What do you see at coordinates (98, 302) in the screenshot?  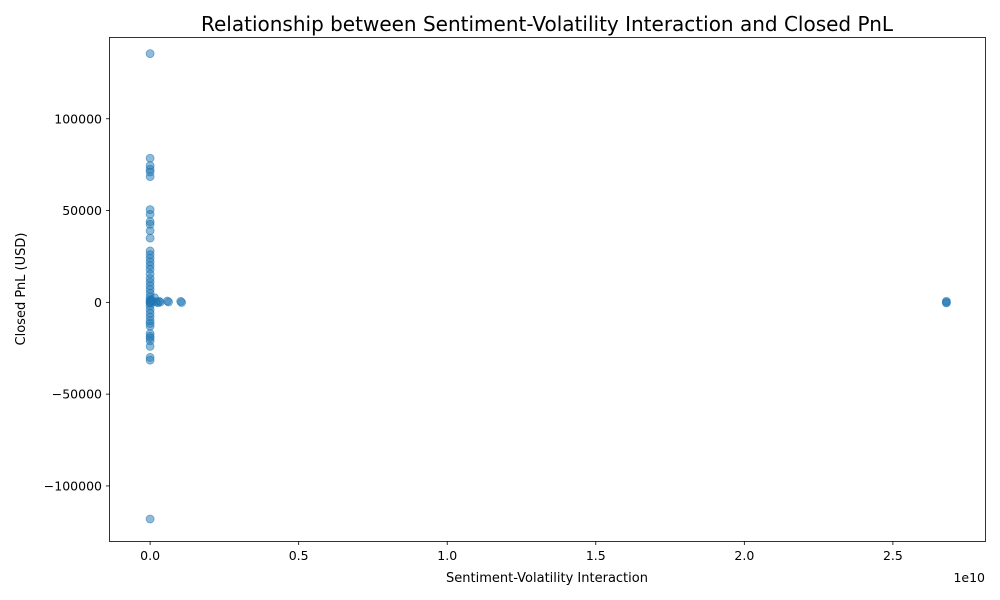 I see `y-tick-label: 0` at bounding box center [98, 302].